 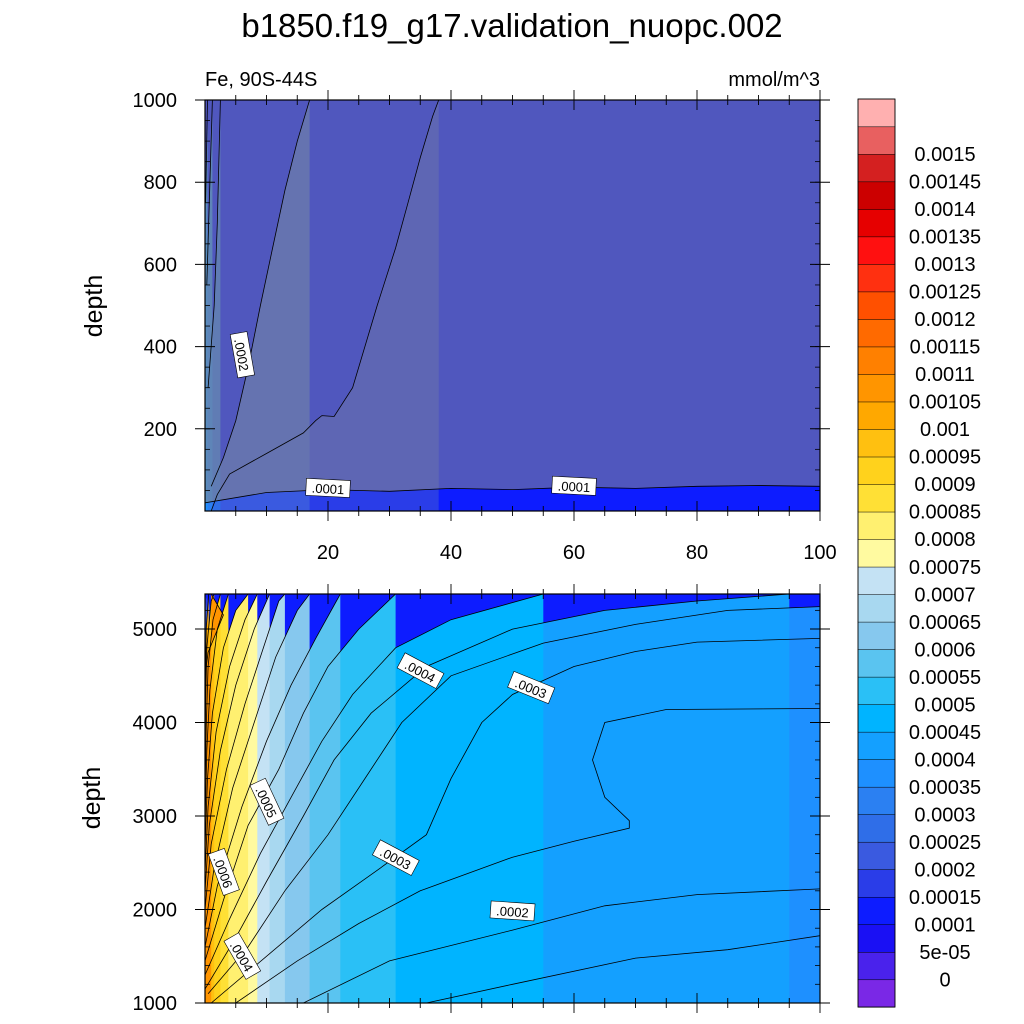 What do you see at coordinates (945, 843) in the screenshot?
I see `colorbar-label: 0.00025` at bounding box center [945, 843].